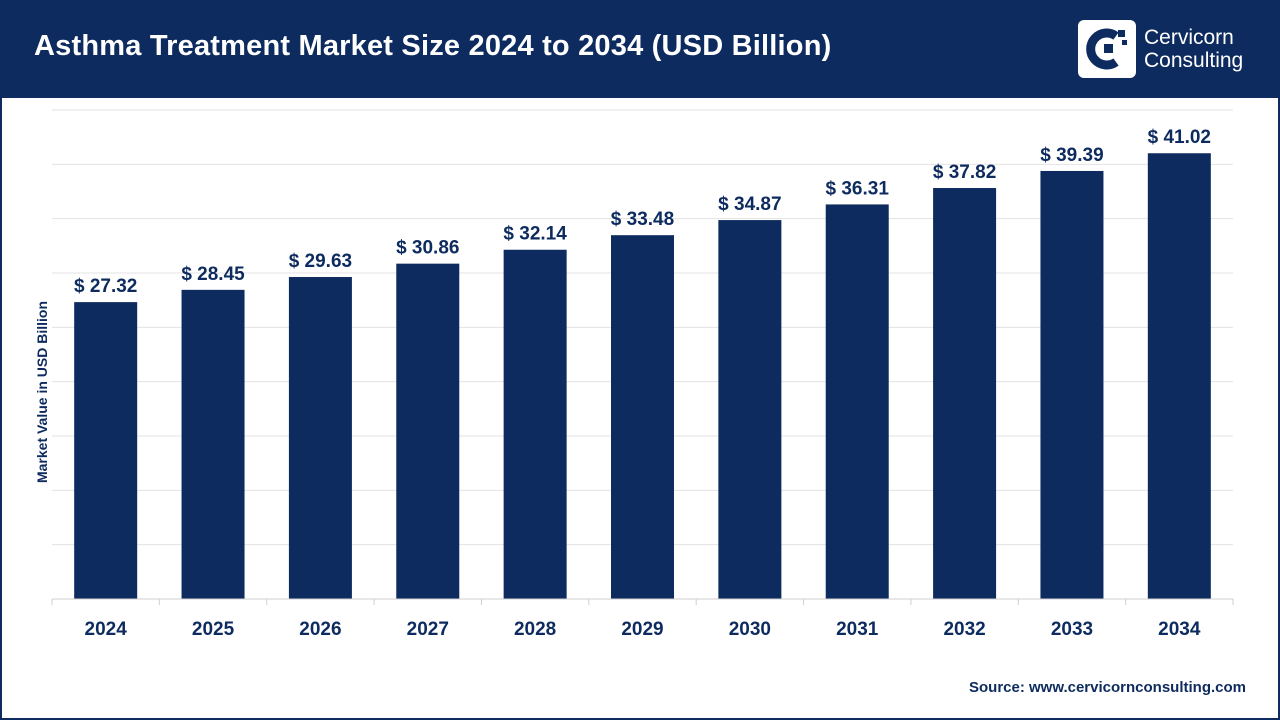  What do you see at coordinates (642, 219) in the screenshot?
I see `data-label: $ 33.48` at bounding box center [642, 219].